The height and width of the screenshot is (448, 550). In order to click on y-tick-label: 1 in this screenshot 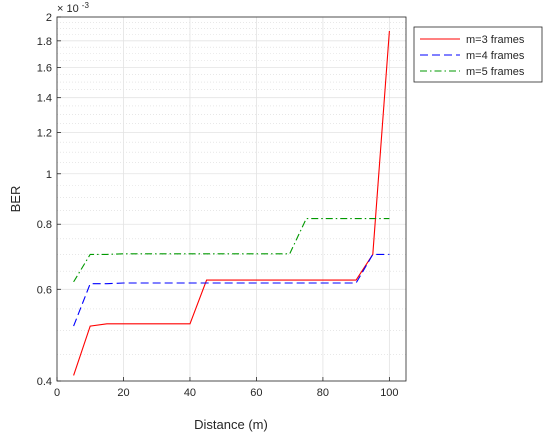, I will do `click(49, 175)`.